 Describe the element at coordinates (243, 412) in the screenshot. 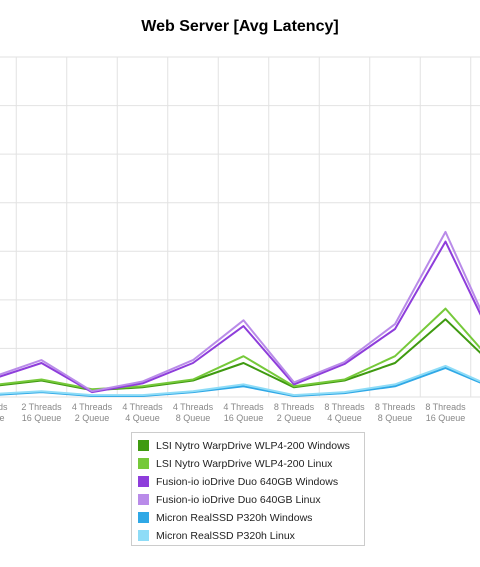

I see `x-tick-label: 4 Threads 16 Queue` at that location.